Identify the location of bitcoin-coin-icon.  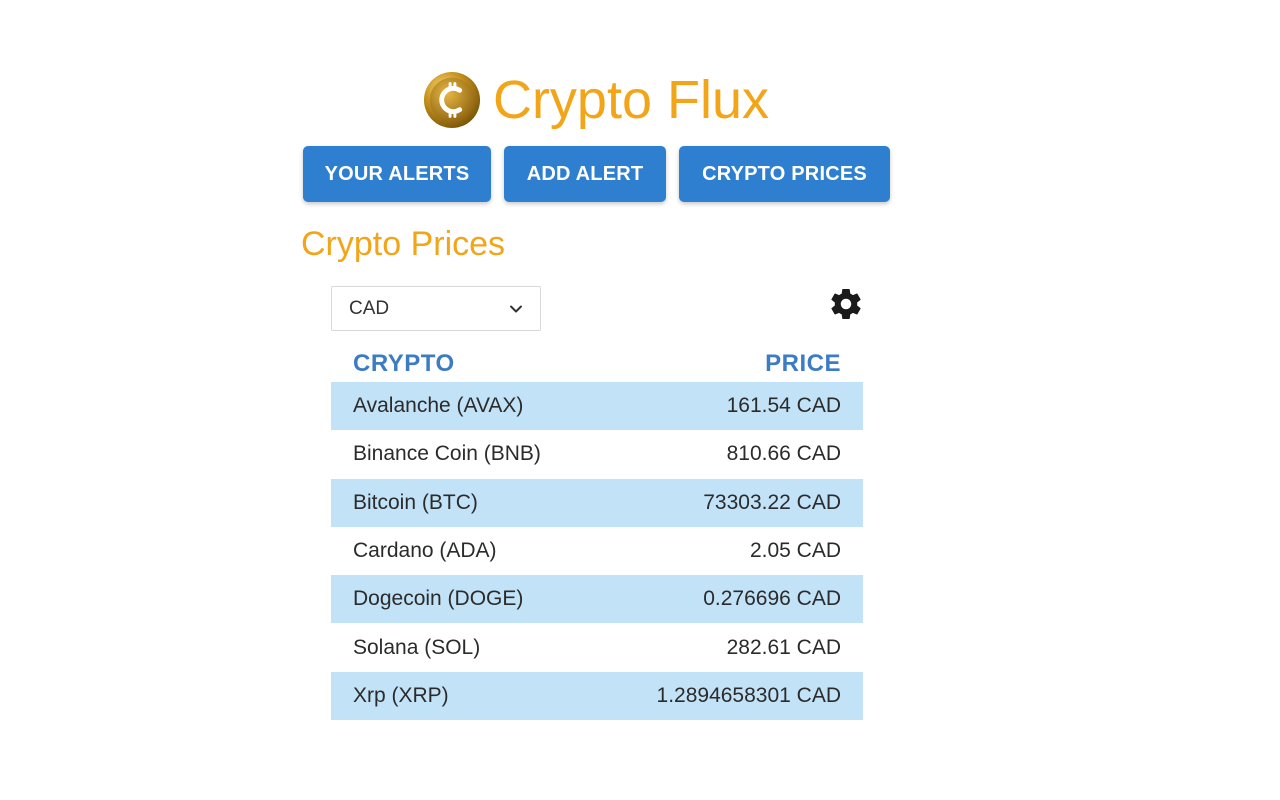
(451, 100).